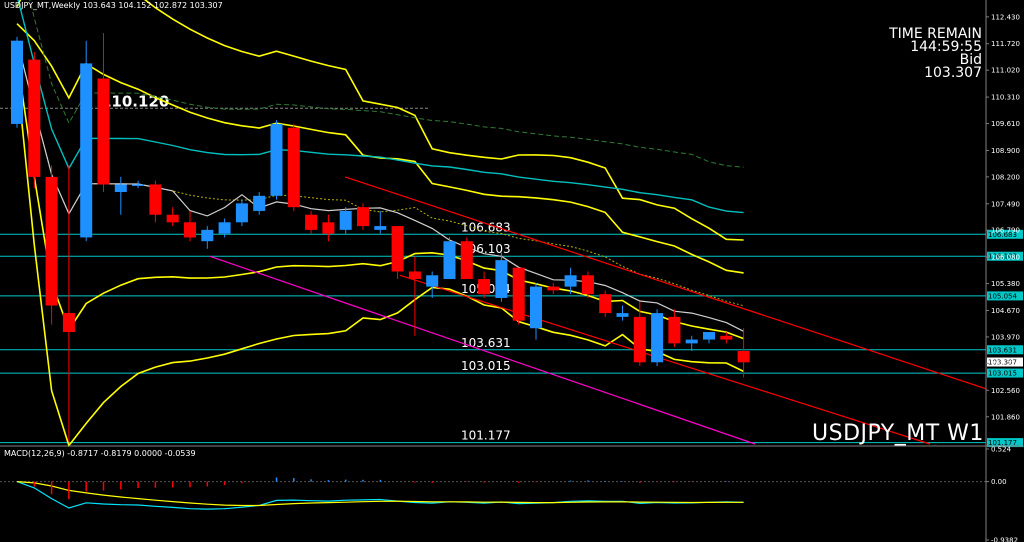 The width and height of the screenshot is (1024, 542). What do you see at coordinates (1002, 257) in the screenshot?
I see `level-price-tag-label: 106.103` at bounding box center [1002, 257].